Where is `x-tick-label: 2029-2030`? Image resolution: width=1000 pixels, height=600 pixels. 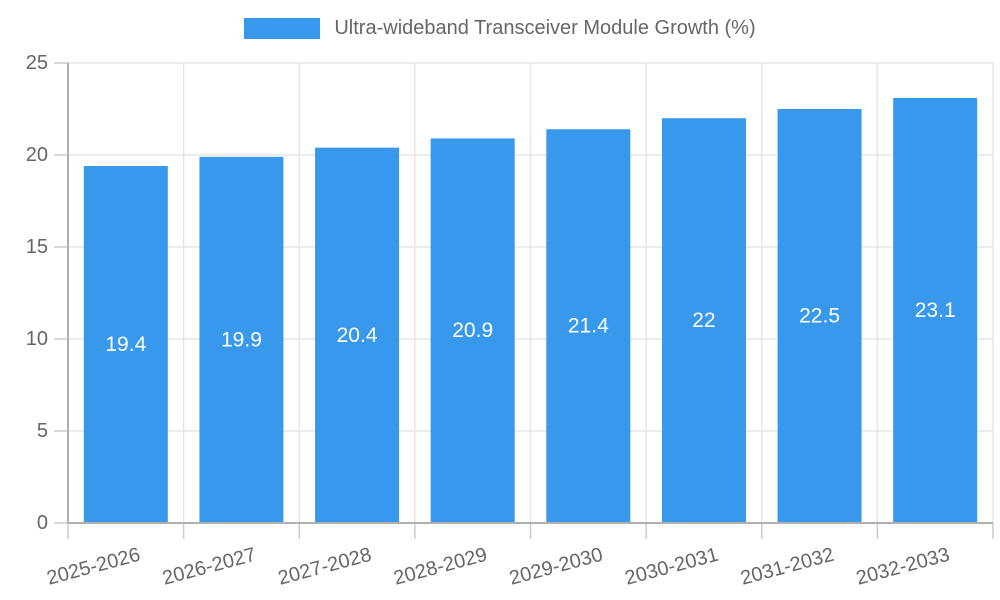 x-tick-label: 2029-2030 is located at coordinates (556, 567).